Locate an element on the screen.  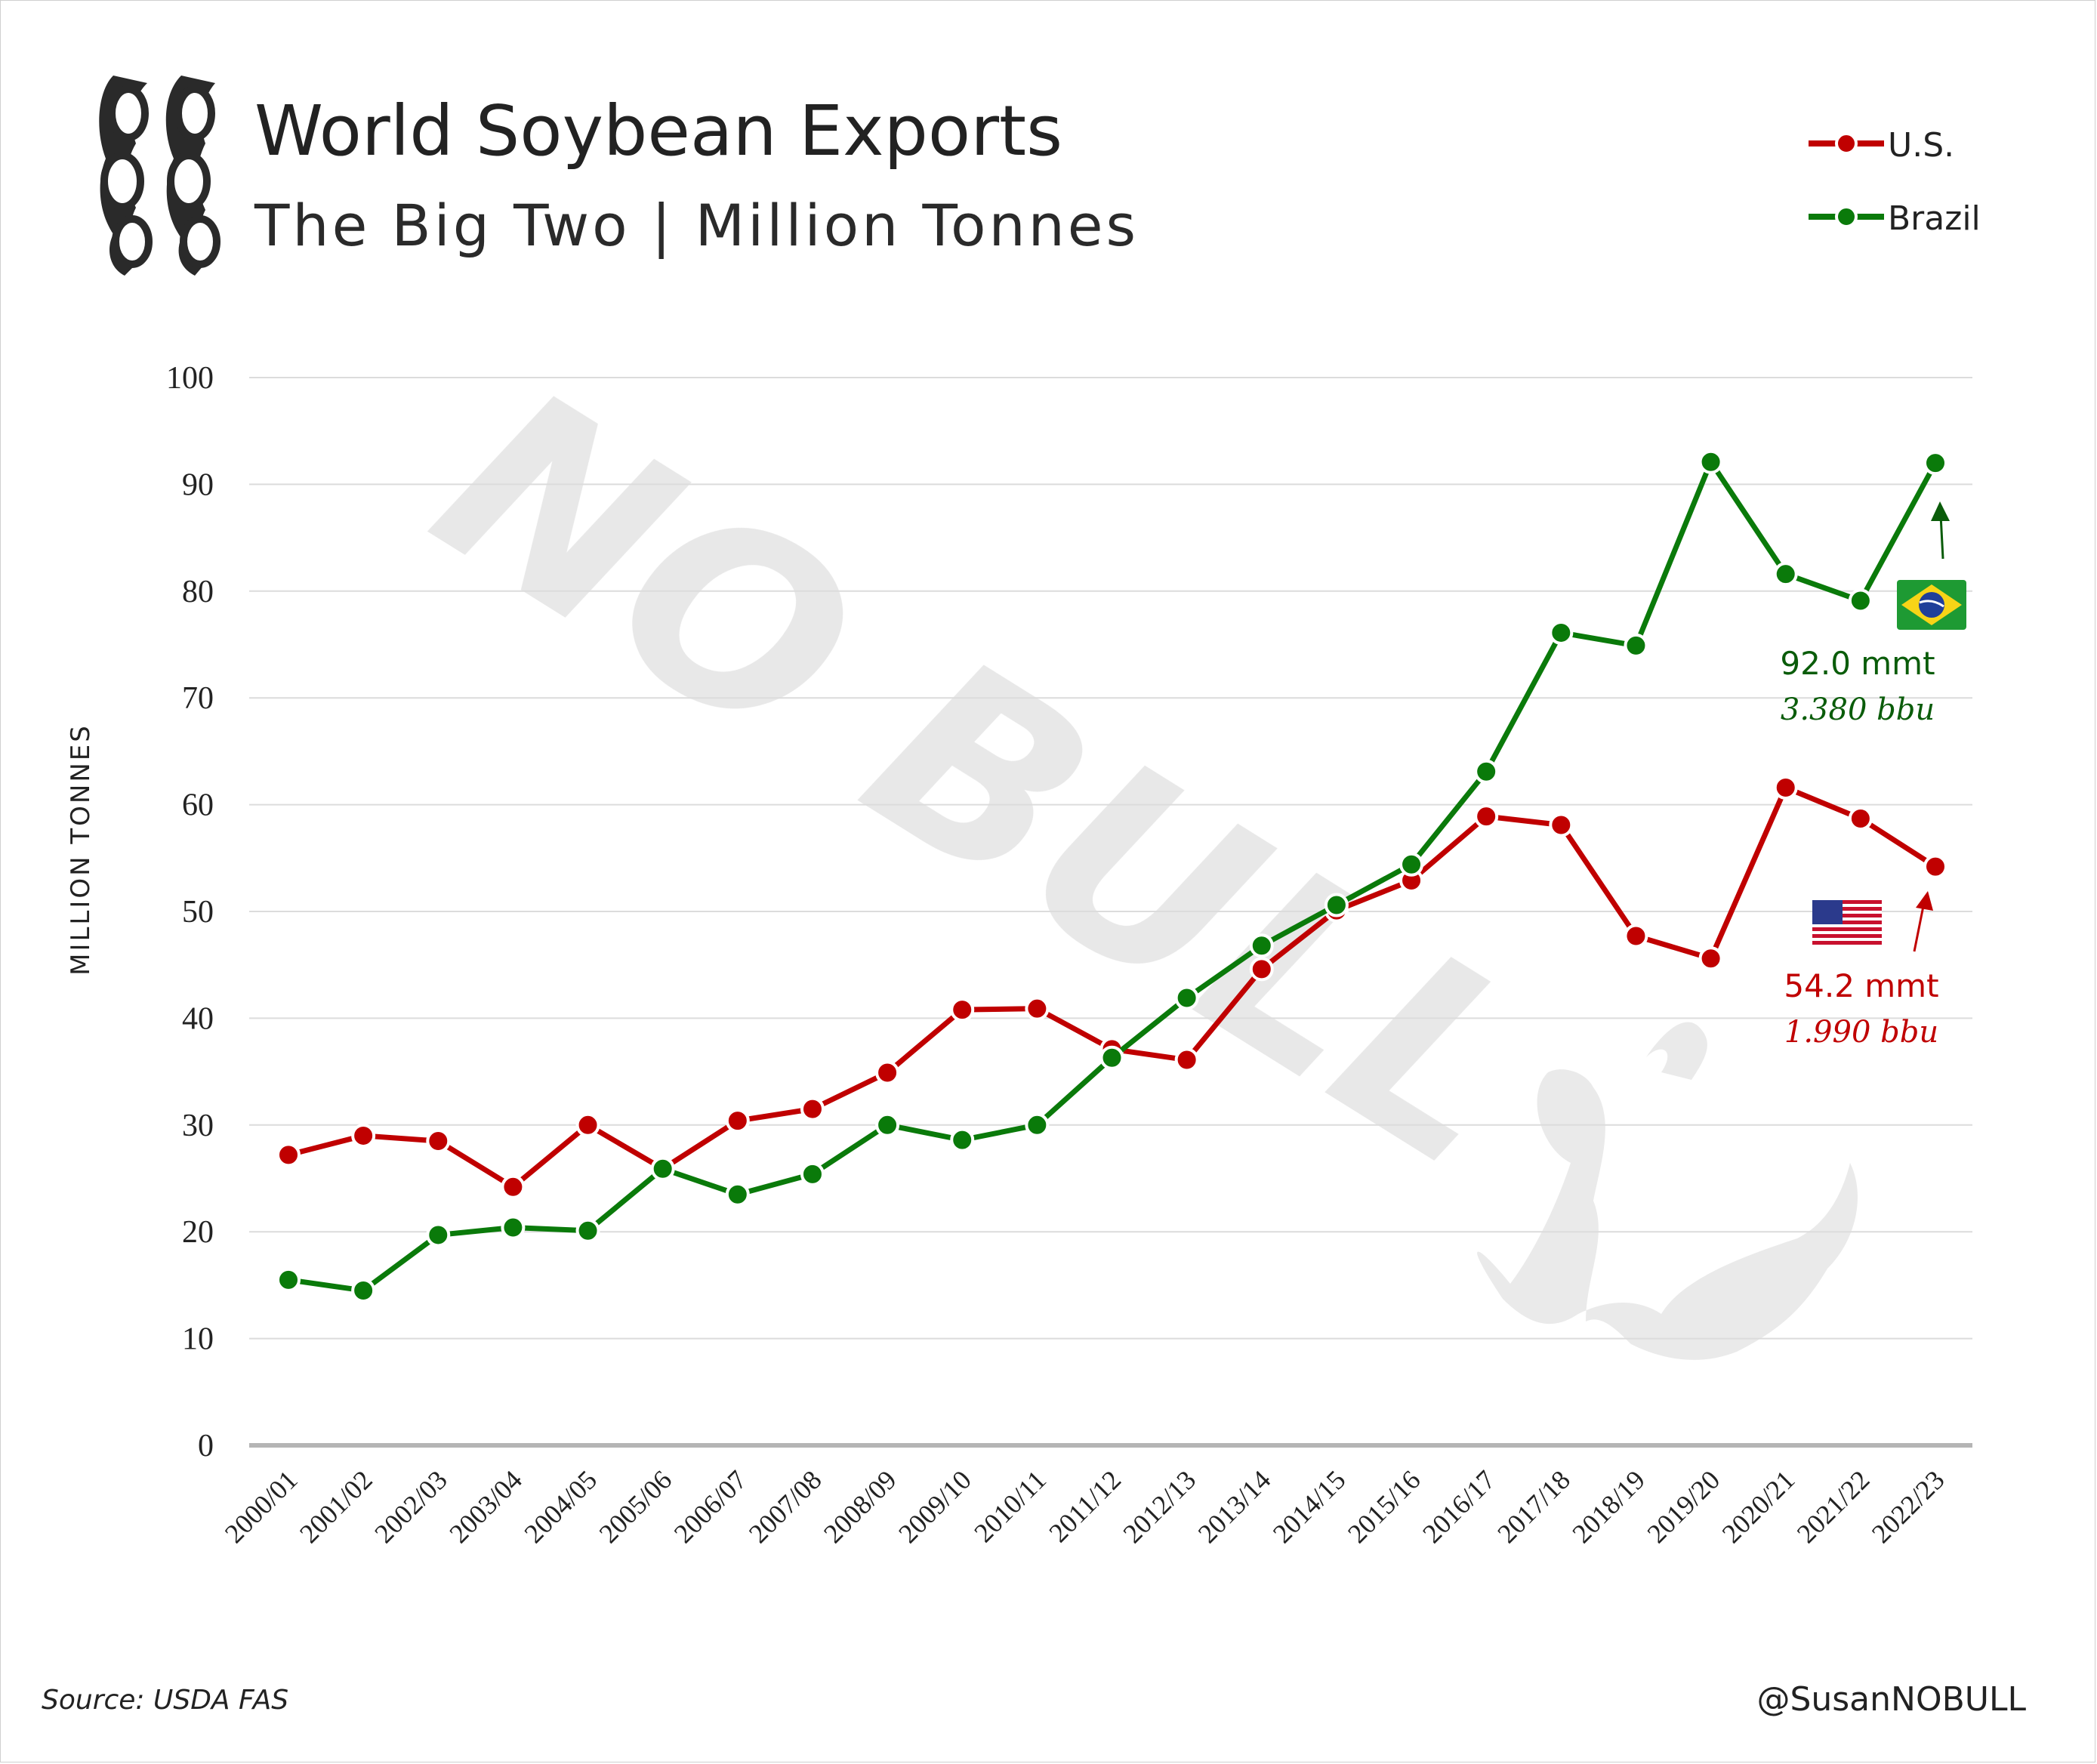
soybean-pod-icon is located at coordinates (159, 176).